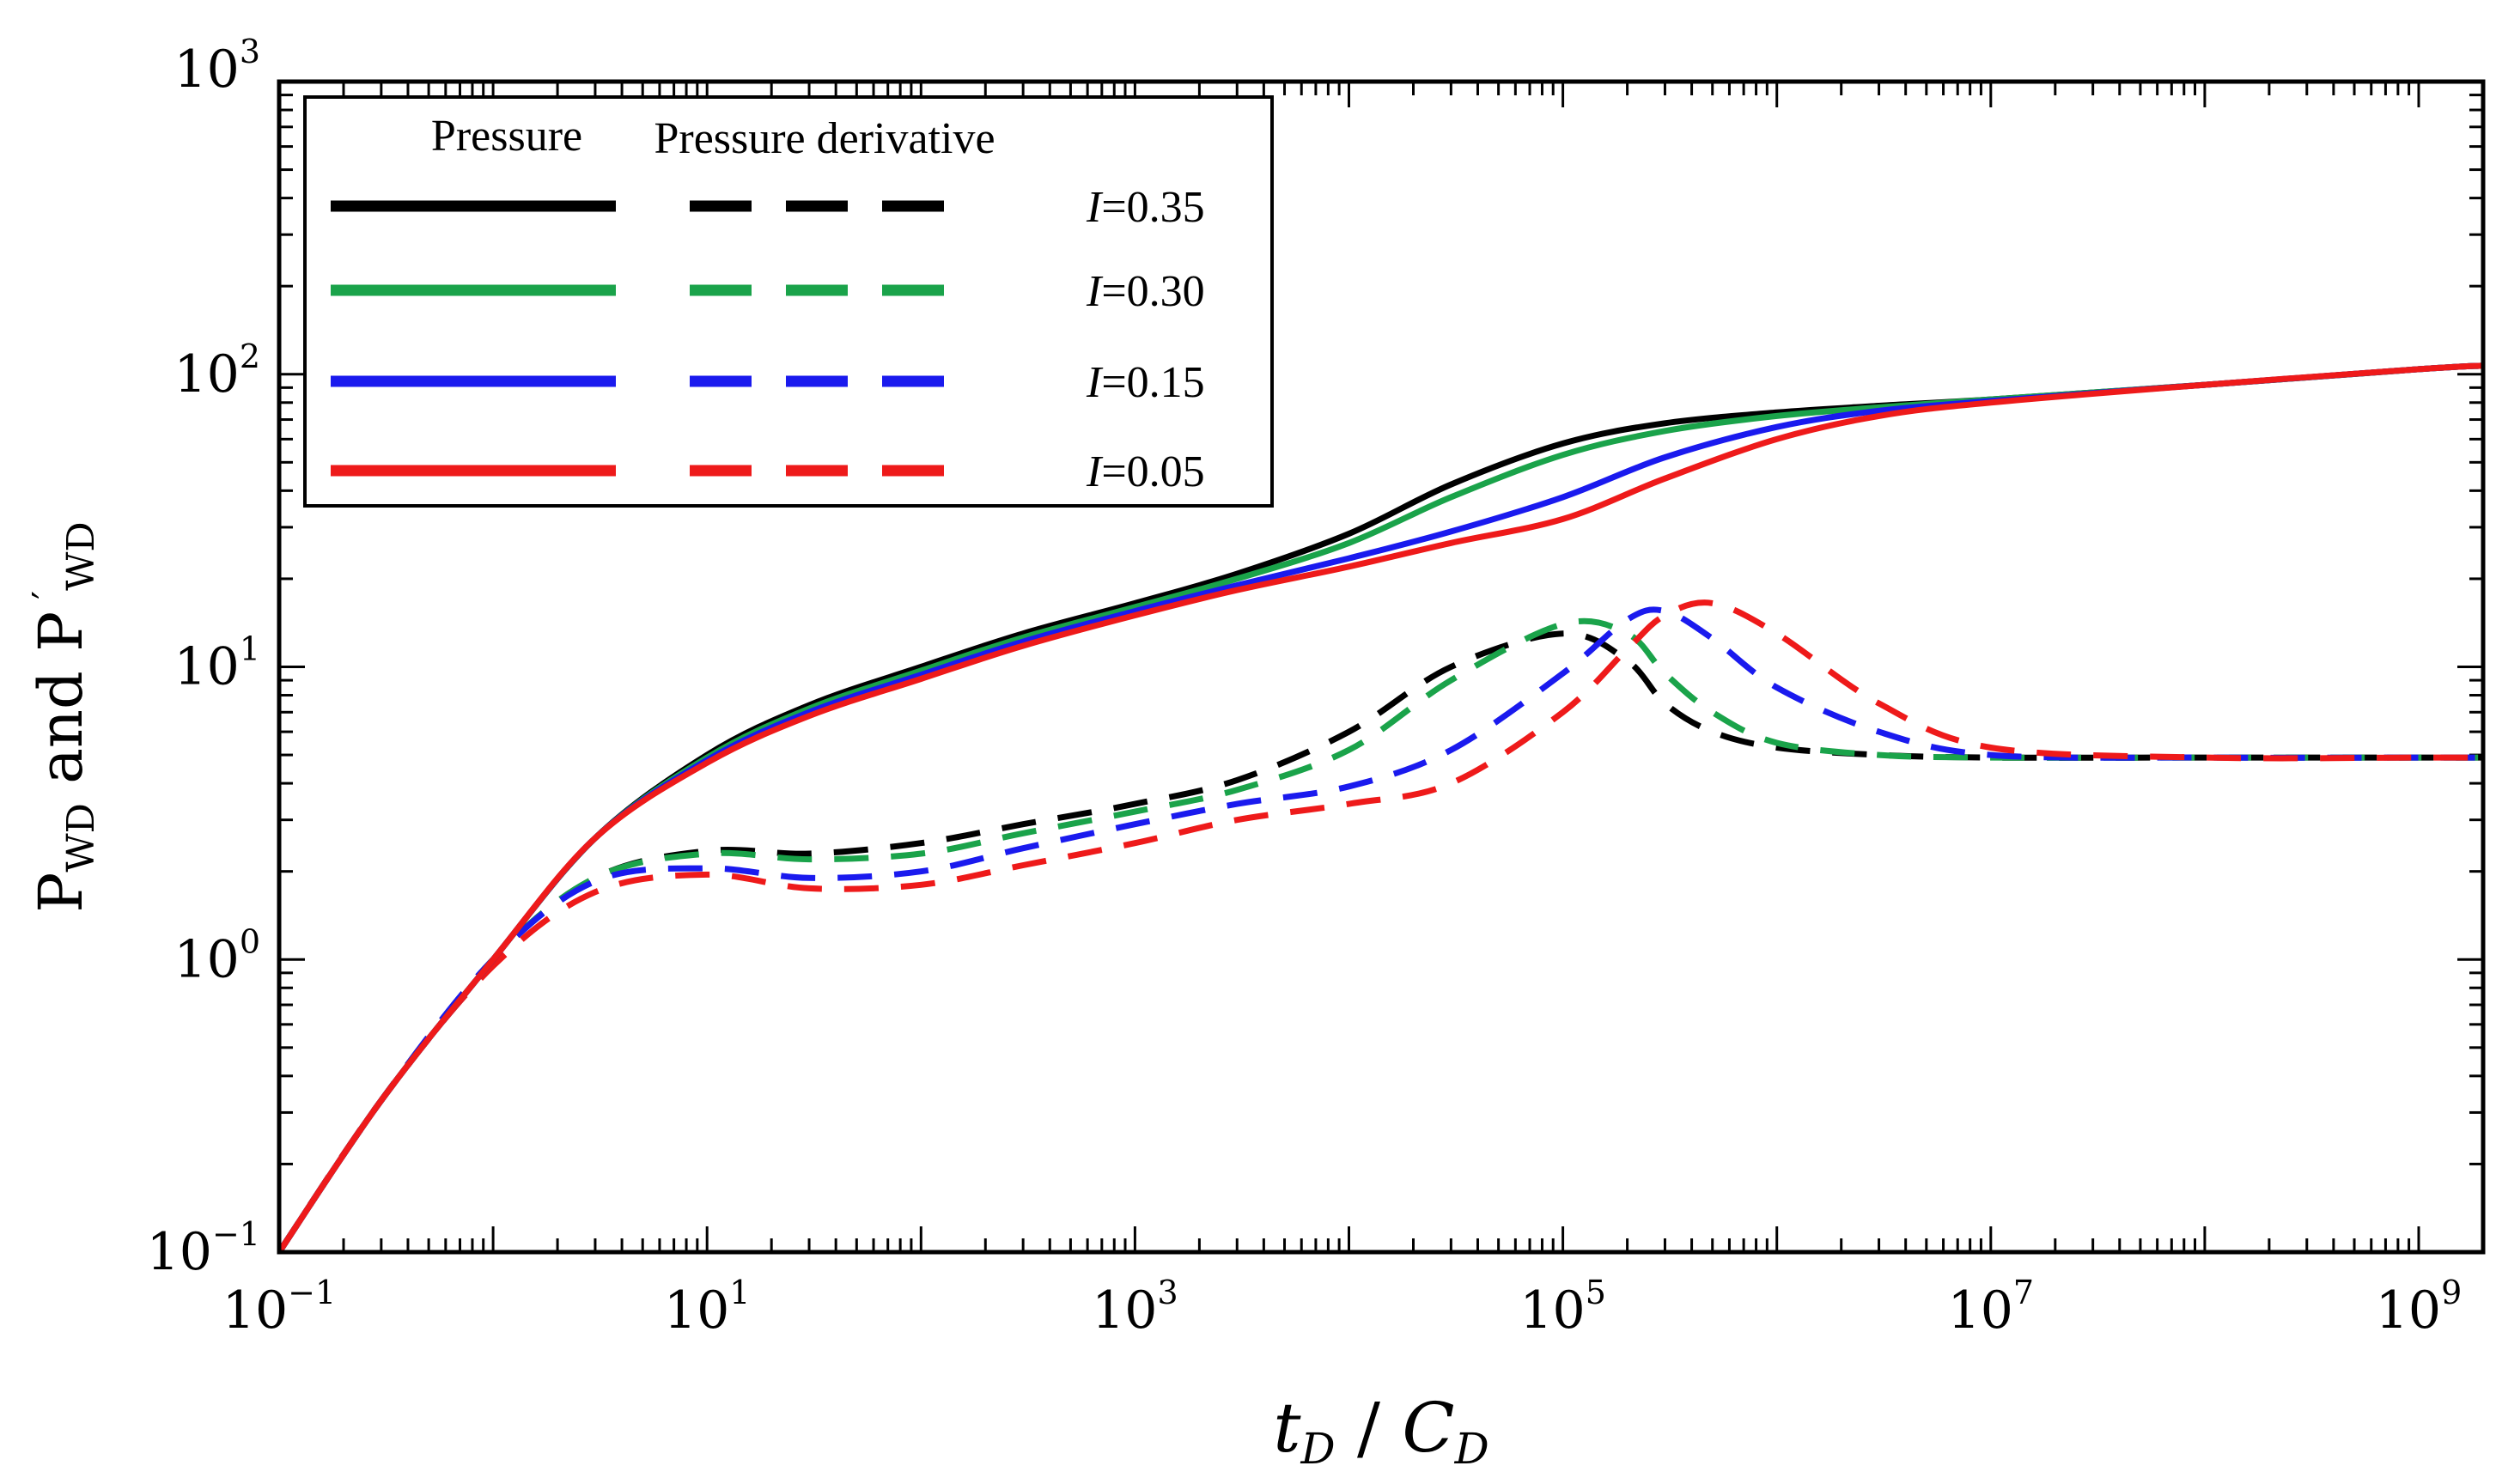  What do you see at coordinates (1152, 383) in the screenshot?
I see `legend-label-value: =0.15` at bounding box center [1152, 383].